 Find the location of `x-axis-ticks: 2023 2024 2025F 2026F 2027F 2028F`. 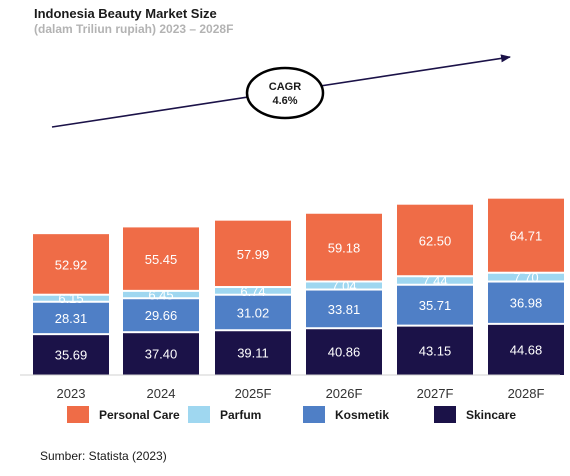

x-axis-ticks: 2023 2024 2025F 2026F 2027F 2028F is located at coordinates (301, 393).